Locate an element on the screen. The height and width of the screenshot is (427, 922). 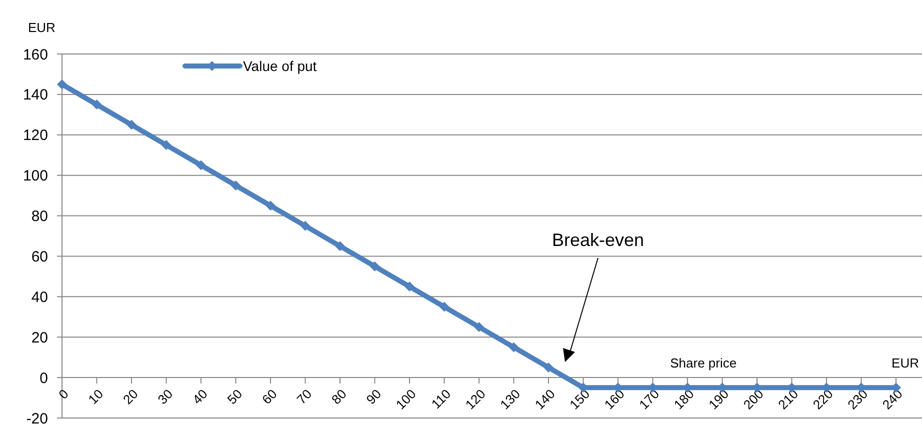
x-tick-label: 80 is located at coordinates (339, 397).